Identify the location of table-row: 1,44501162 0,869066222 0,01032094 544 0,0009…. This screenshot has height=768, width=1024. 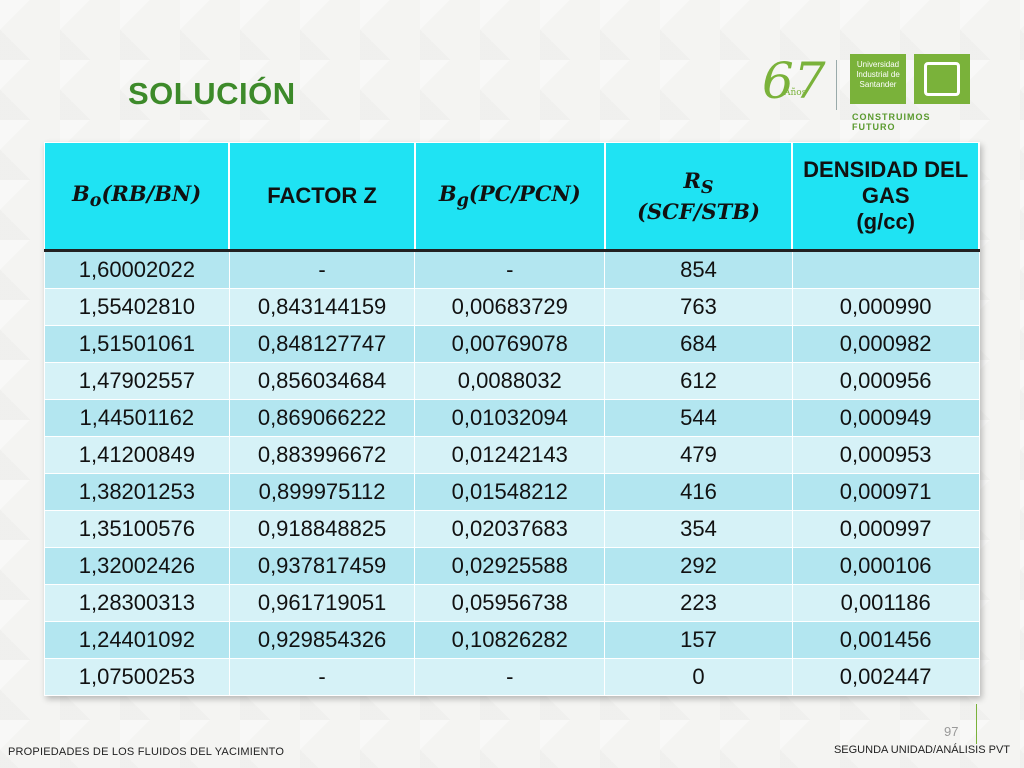
(512, 418).